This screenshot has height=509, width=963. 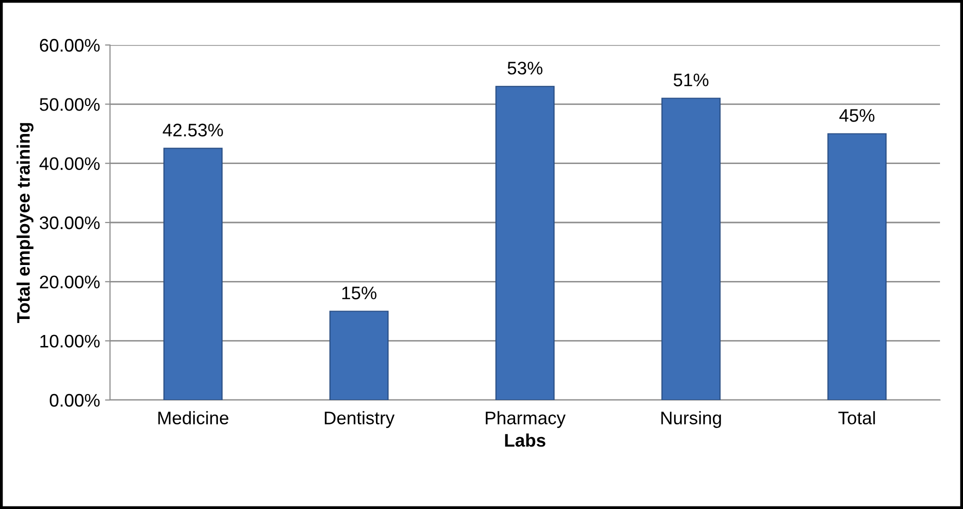 What do you see at coordinates (359, 419) in the screenshot?
I see `x-tick-label: Dentistry` at bounding box center [359, 419].